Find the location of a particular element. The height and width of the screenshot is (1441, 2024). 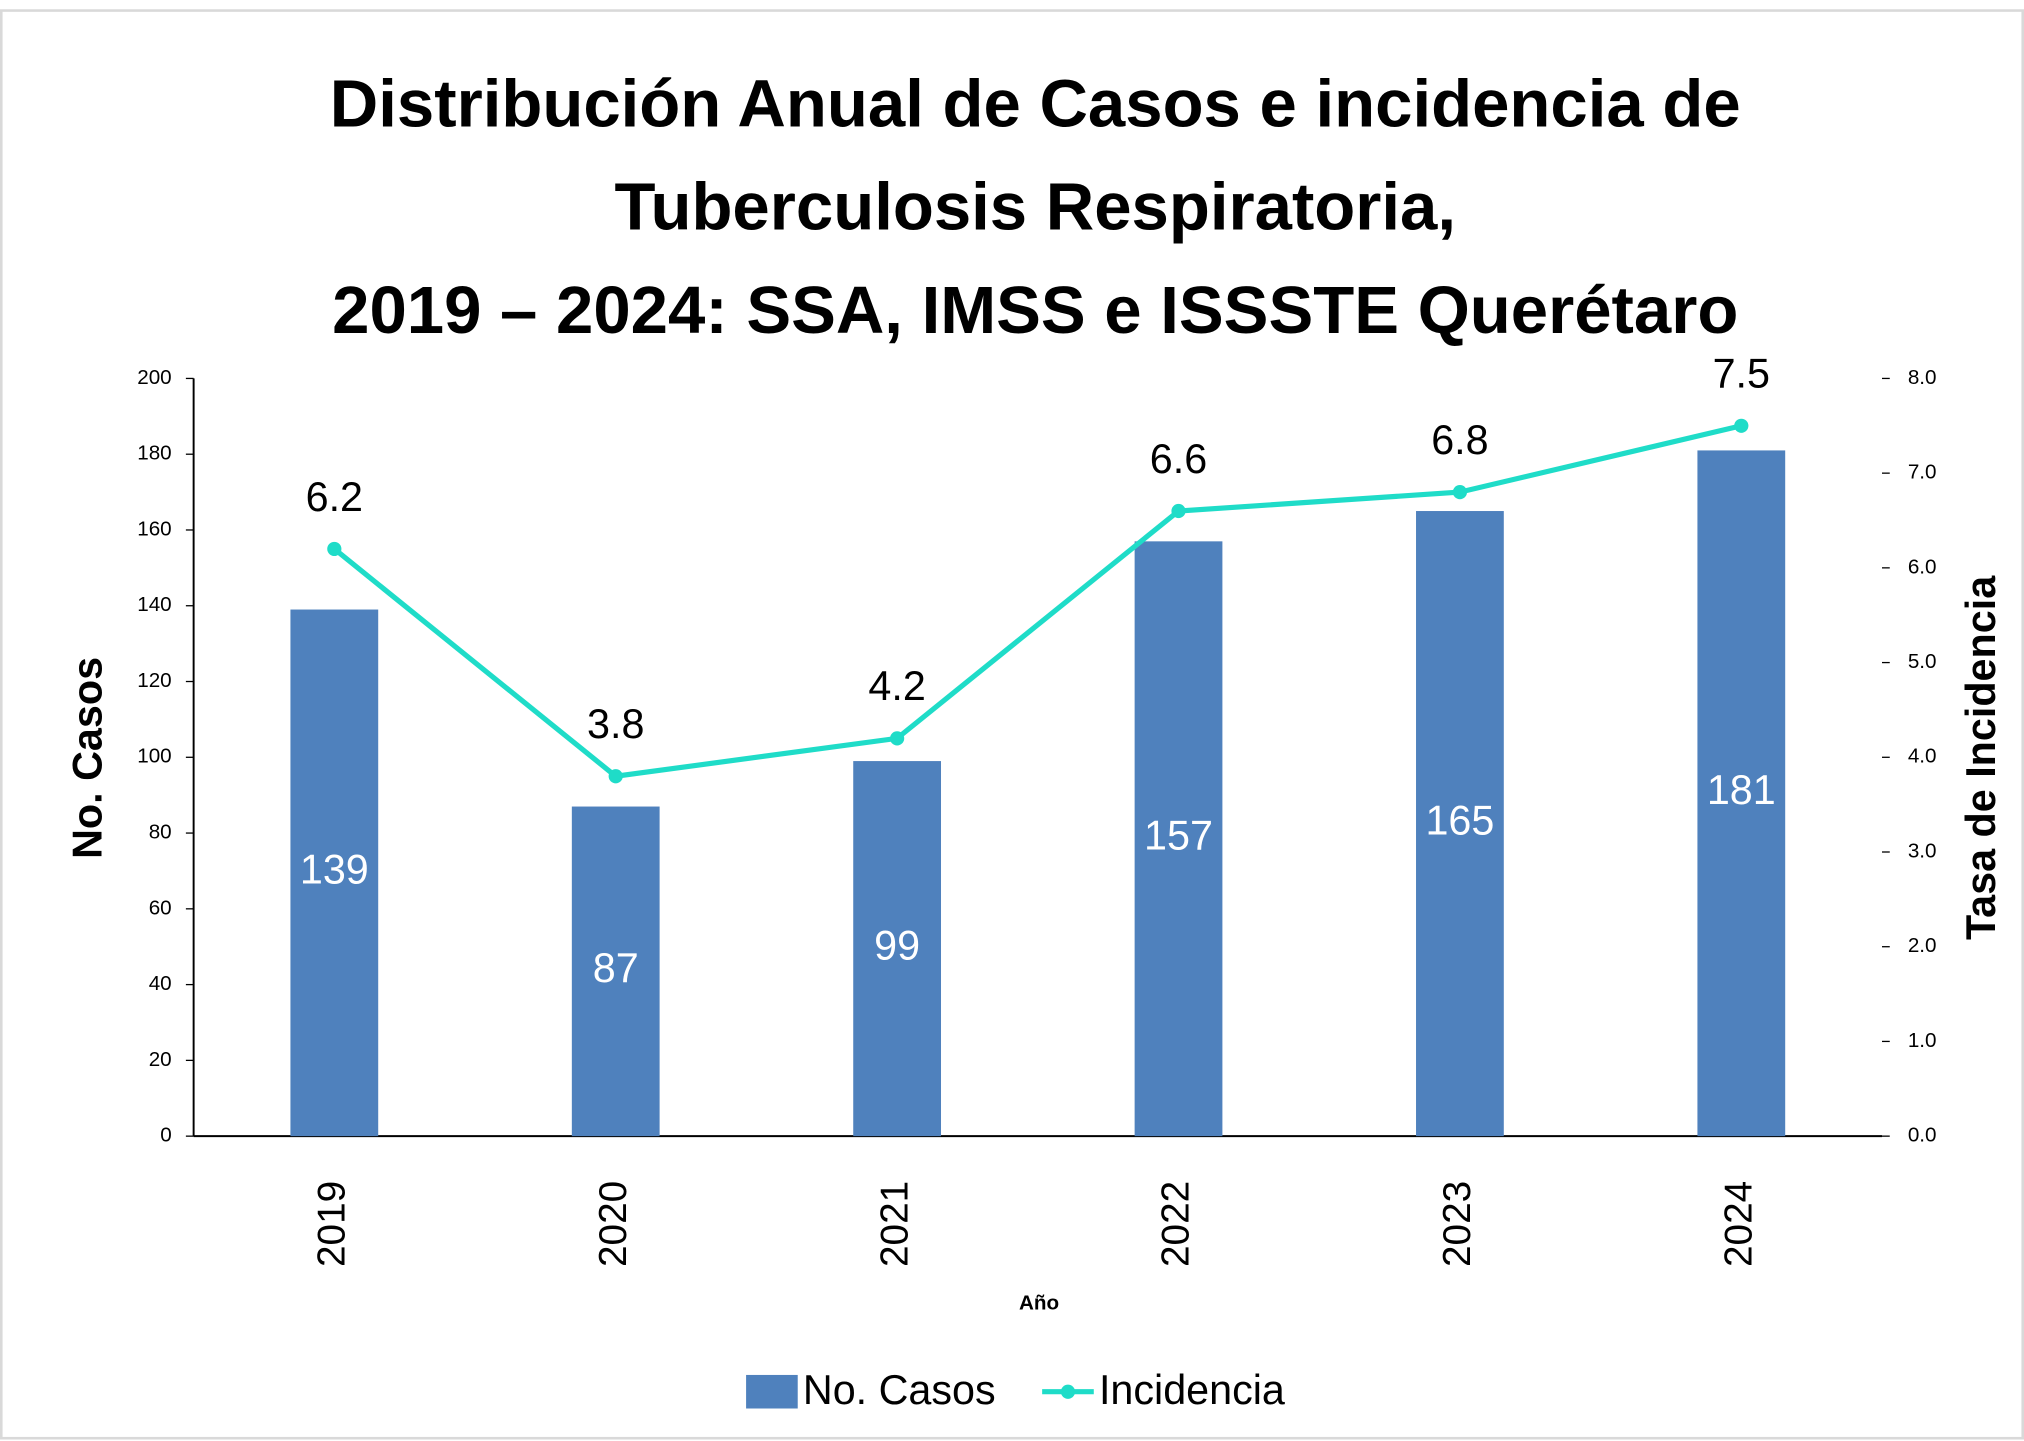

line-value-label: 3.8 is located at coordinates (615, 724).